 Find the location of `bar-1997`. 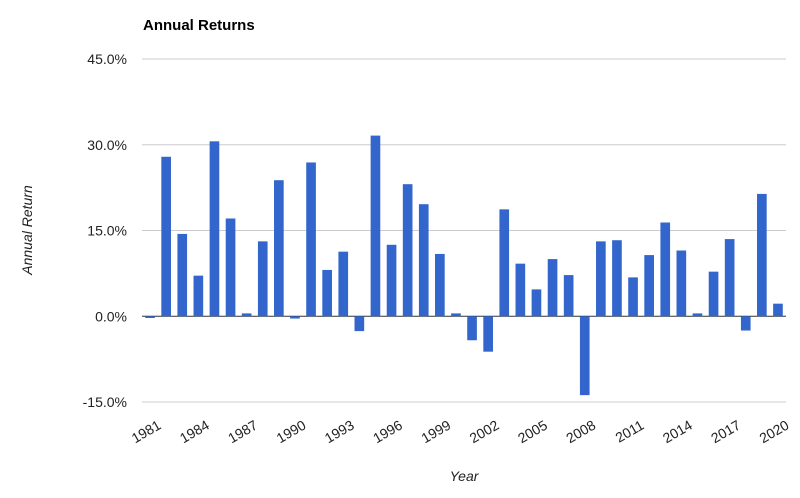

bar-1997 is located at coordinates (407, 250).